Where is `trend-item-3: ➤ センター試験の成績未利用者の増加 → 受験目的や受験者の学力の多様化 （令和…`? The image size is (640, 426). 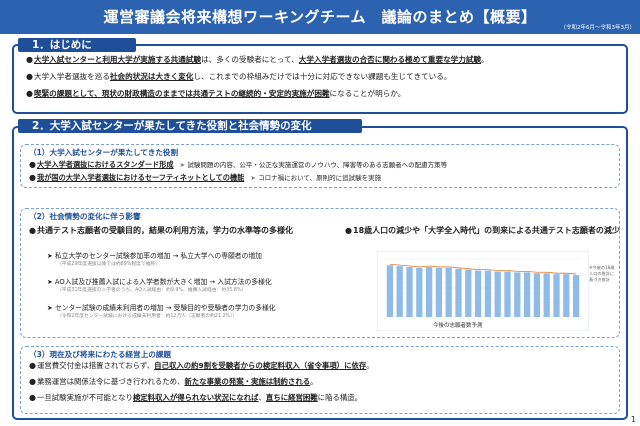 trend-item-3: ➤ センター試験の成績未利用者の増加 → 受験目的や受験者の学力の多様化 （令和… is located at coordinates (161, 312).